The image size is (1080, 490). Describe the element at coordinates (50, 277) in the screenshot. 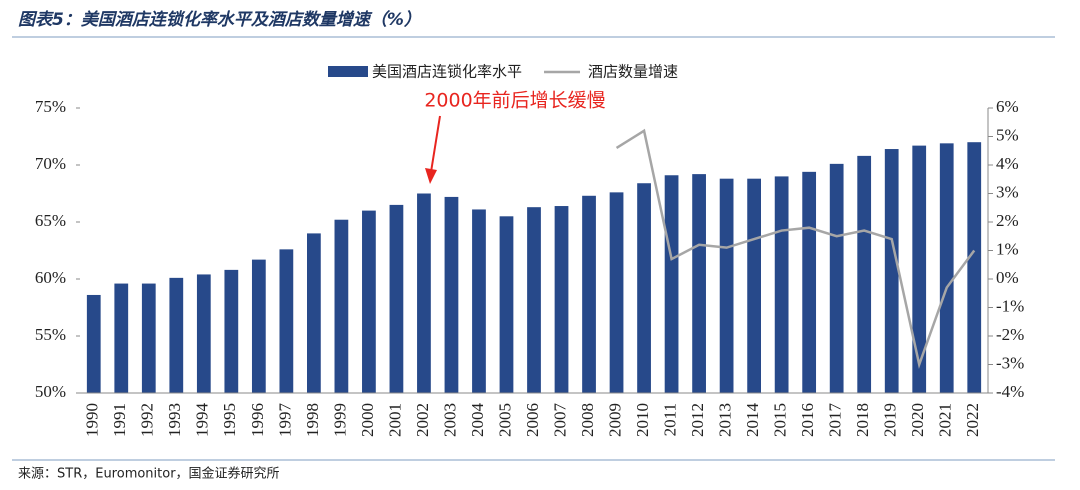

I see `y-tick-label: 60%` at that location.